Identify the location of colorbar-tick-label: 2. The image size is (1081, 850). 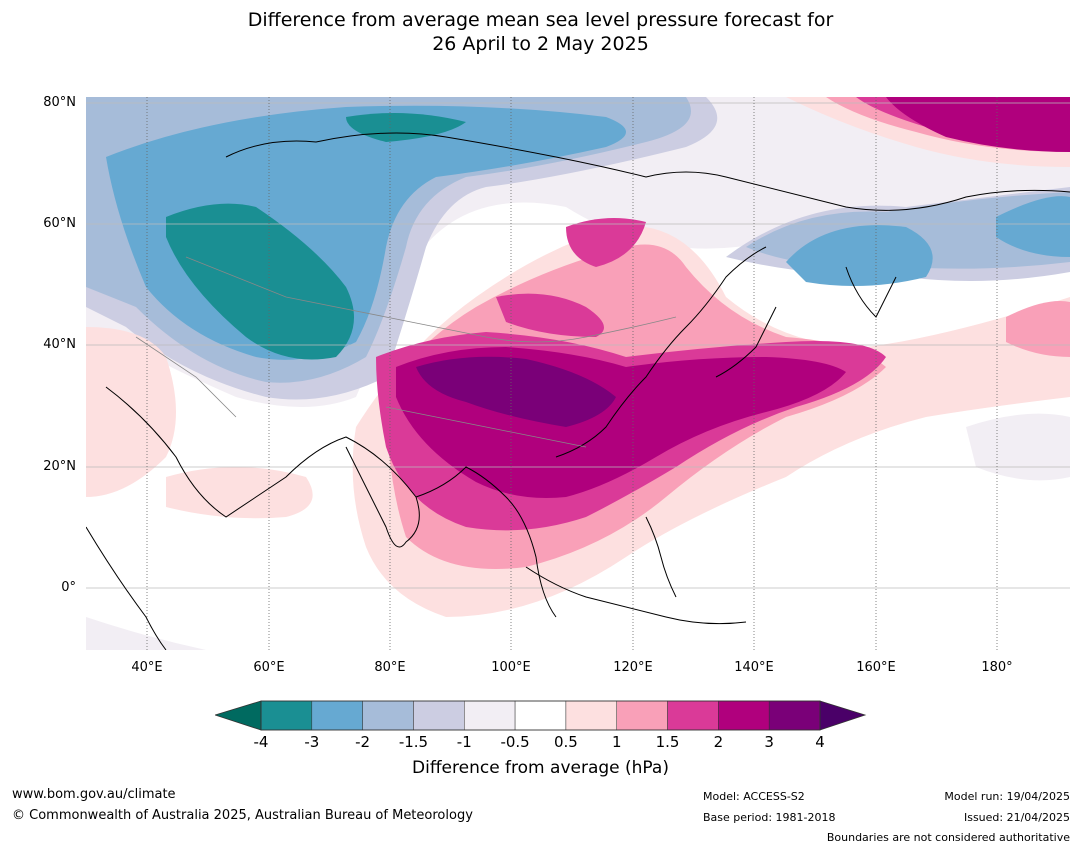
(718, 742).